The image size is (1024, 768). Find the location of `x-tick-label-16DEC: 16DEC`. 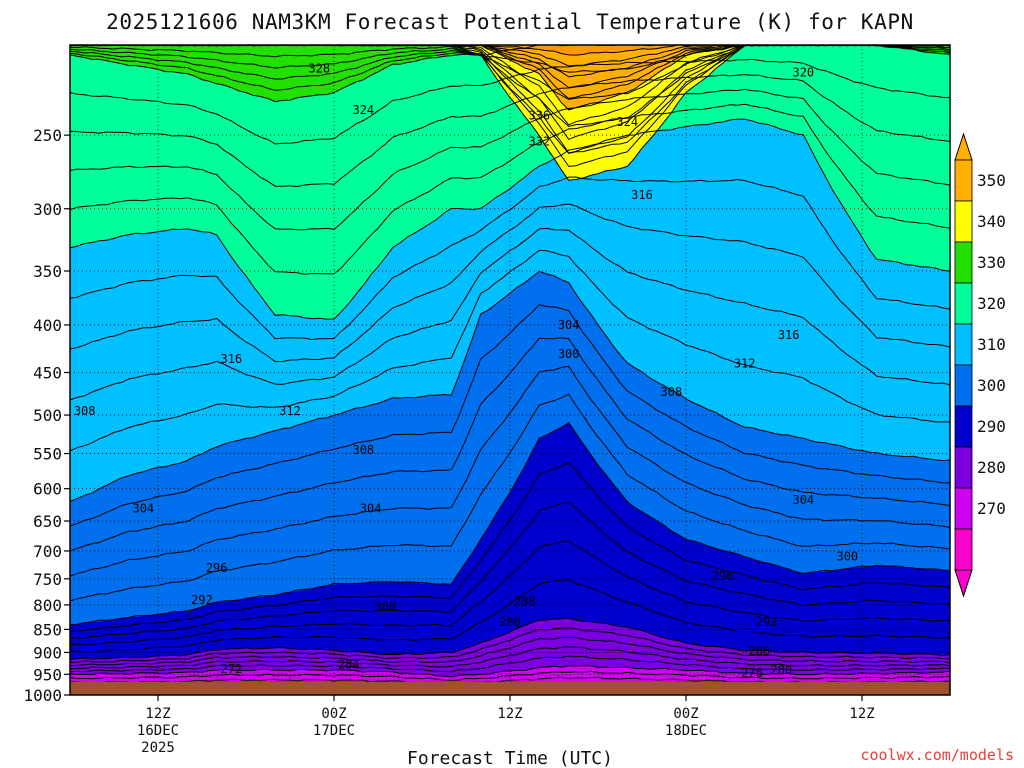

x-tick-label-16DEC: 16DEC is located at coordinates (158, 731).